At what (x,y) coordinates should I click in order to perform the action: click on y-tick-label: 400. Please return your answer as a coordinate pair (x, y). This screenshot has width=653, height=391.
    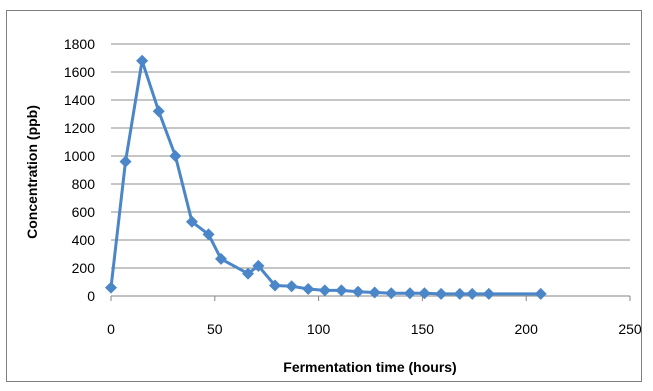
    Looking at the image, I should click on (84, 240).